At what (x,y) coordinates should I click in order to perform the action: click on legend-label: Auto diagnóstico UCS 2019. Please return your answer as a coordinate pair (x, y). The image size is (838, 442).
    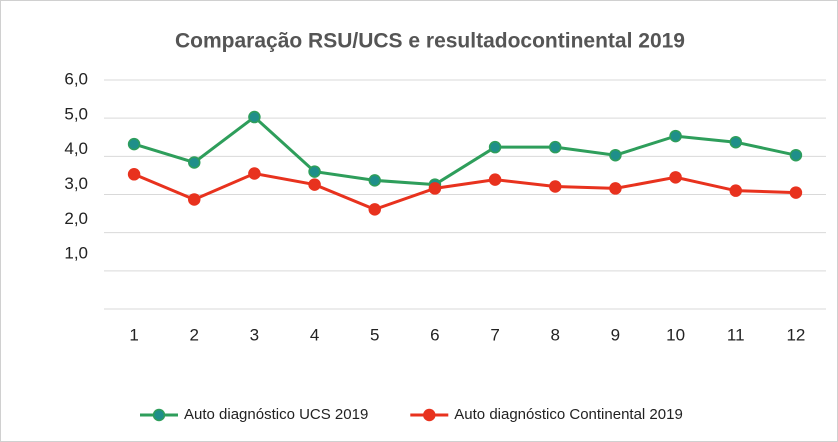
    Looking at the image, I should click on (276, 414).